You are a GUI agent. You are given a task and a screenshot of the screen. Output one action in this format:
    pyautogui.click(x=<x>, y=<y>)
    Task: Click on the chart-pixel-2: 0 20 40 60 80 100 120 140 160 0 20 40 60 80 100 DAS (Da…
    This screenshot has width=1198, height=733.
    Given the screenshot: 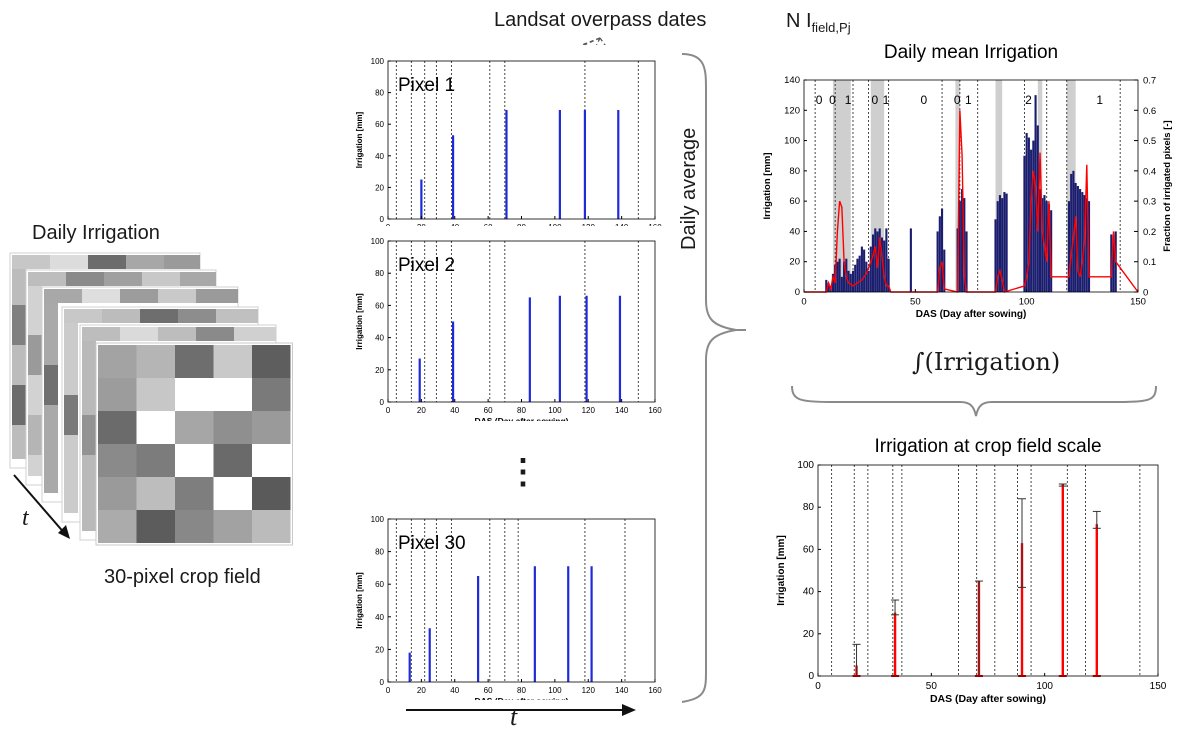 What is the action you would take?
    pyautogui.click(x=508, y=326)
    